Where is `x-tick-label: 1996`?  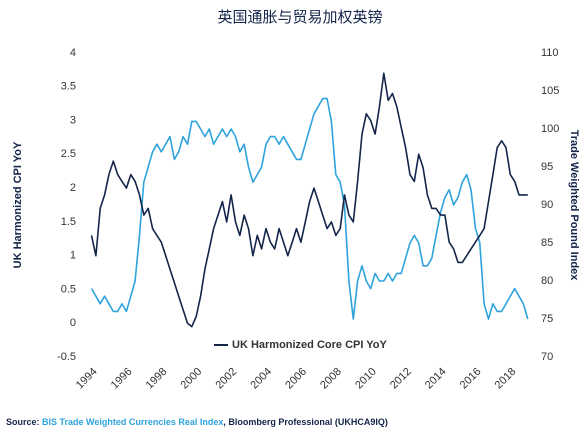 x-tick-label: 1996 is located at coordinates (122, 379).